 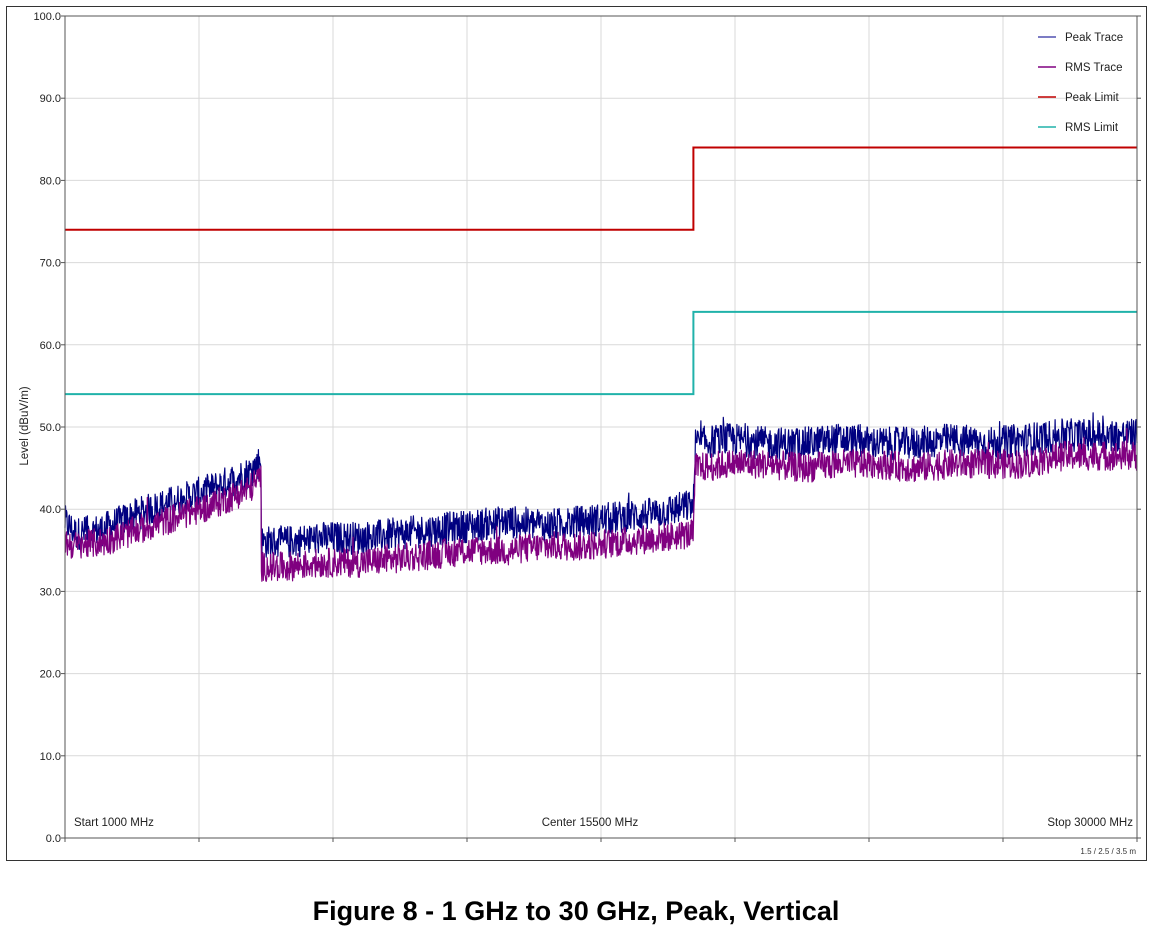 I want to click on y-tick-label: 50.0, so click(x=50, y=428).